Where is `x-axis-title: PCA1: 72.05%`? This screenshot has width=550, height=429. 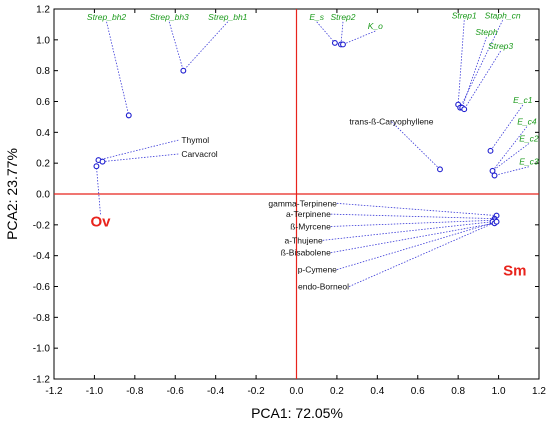
x-axis-title: PCA1: 72.05% is located at coordinates (297, 413).